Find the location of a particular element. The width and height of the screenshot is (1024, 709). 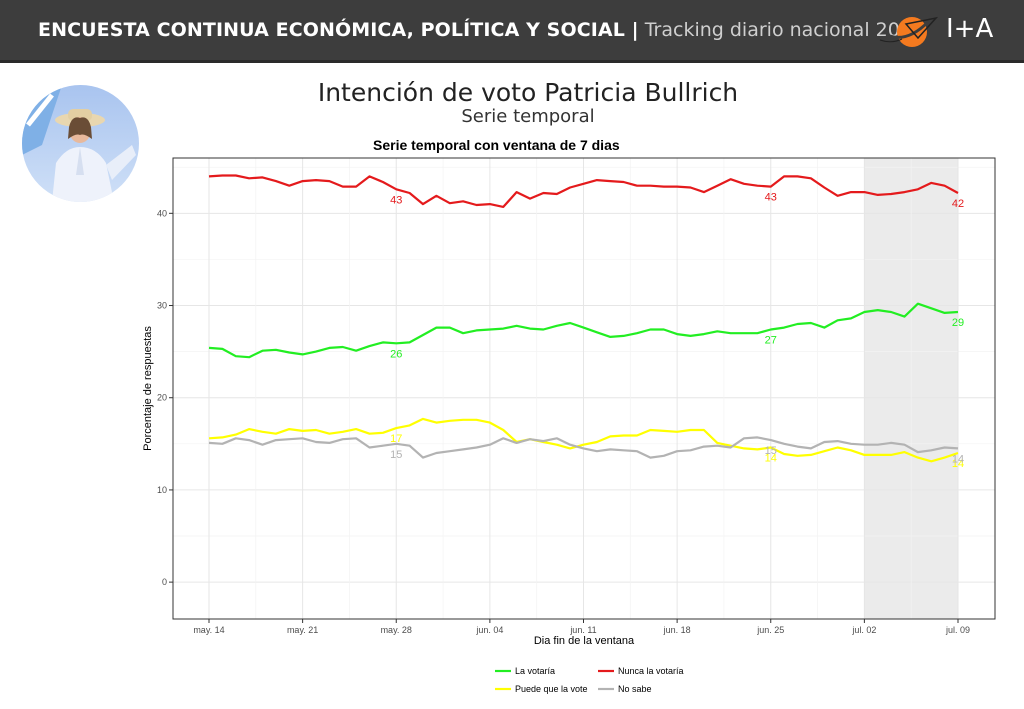

x-tick-label: may. 28 is located at coordinates (396, 630).